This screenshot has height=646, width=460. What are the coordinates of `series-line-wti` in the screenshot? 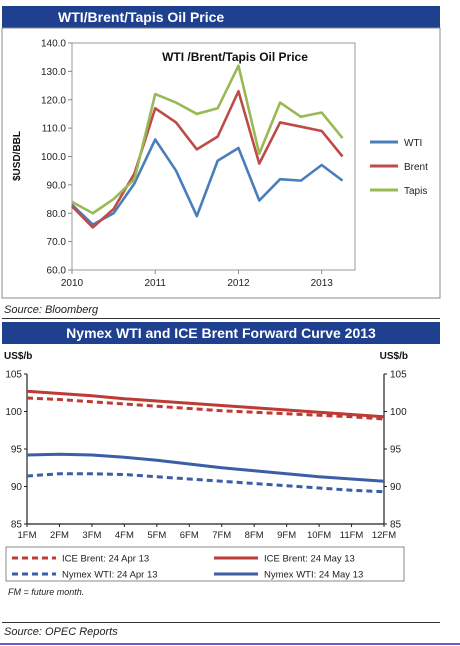 It's located at (207, 182).